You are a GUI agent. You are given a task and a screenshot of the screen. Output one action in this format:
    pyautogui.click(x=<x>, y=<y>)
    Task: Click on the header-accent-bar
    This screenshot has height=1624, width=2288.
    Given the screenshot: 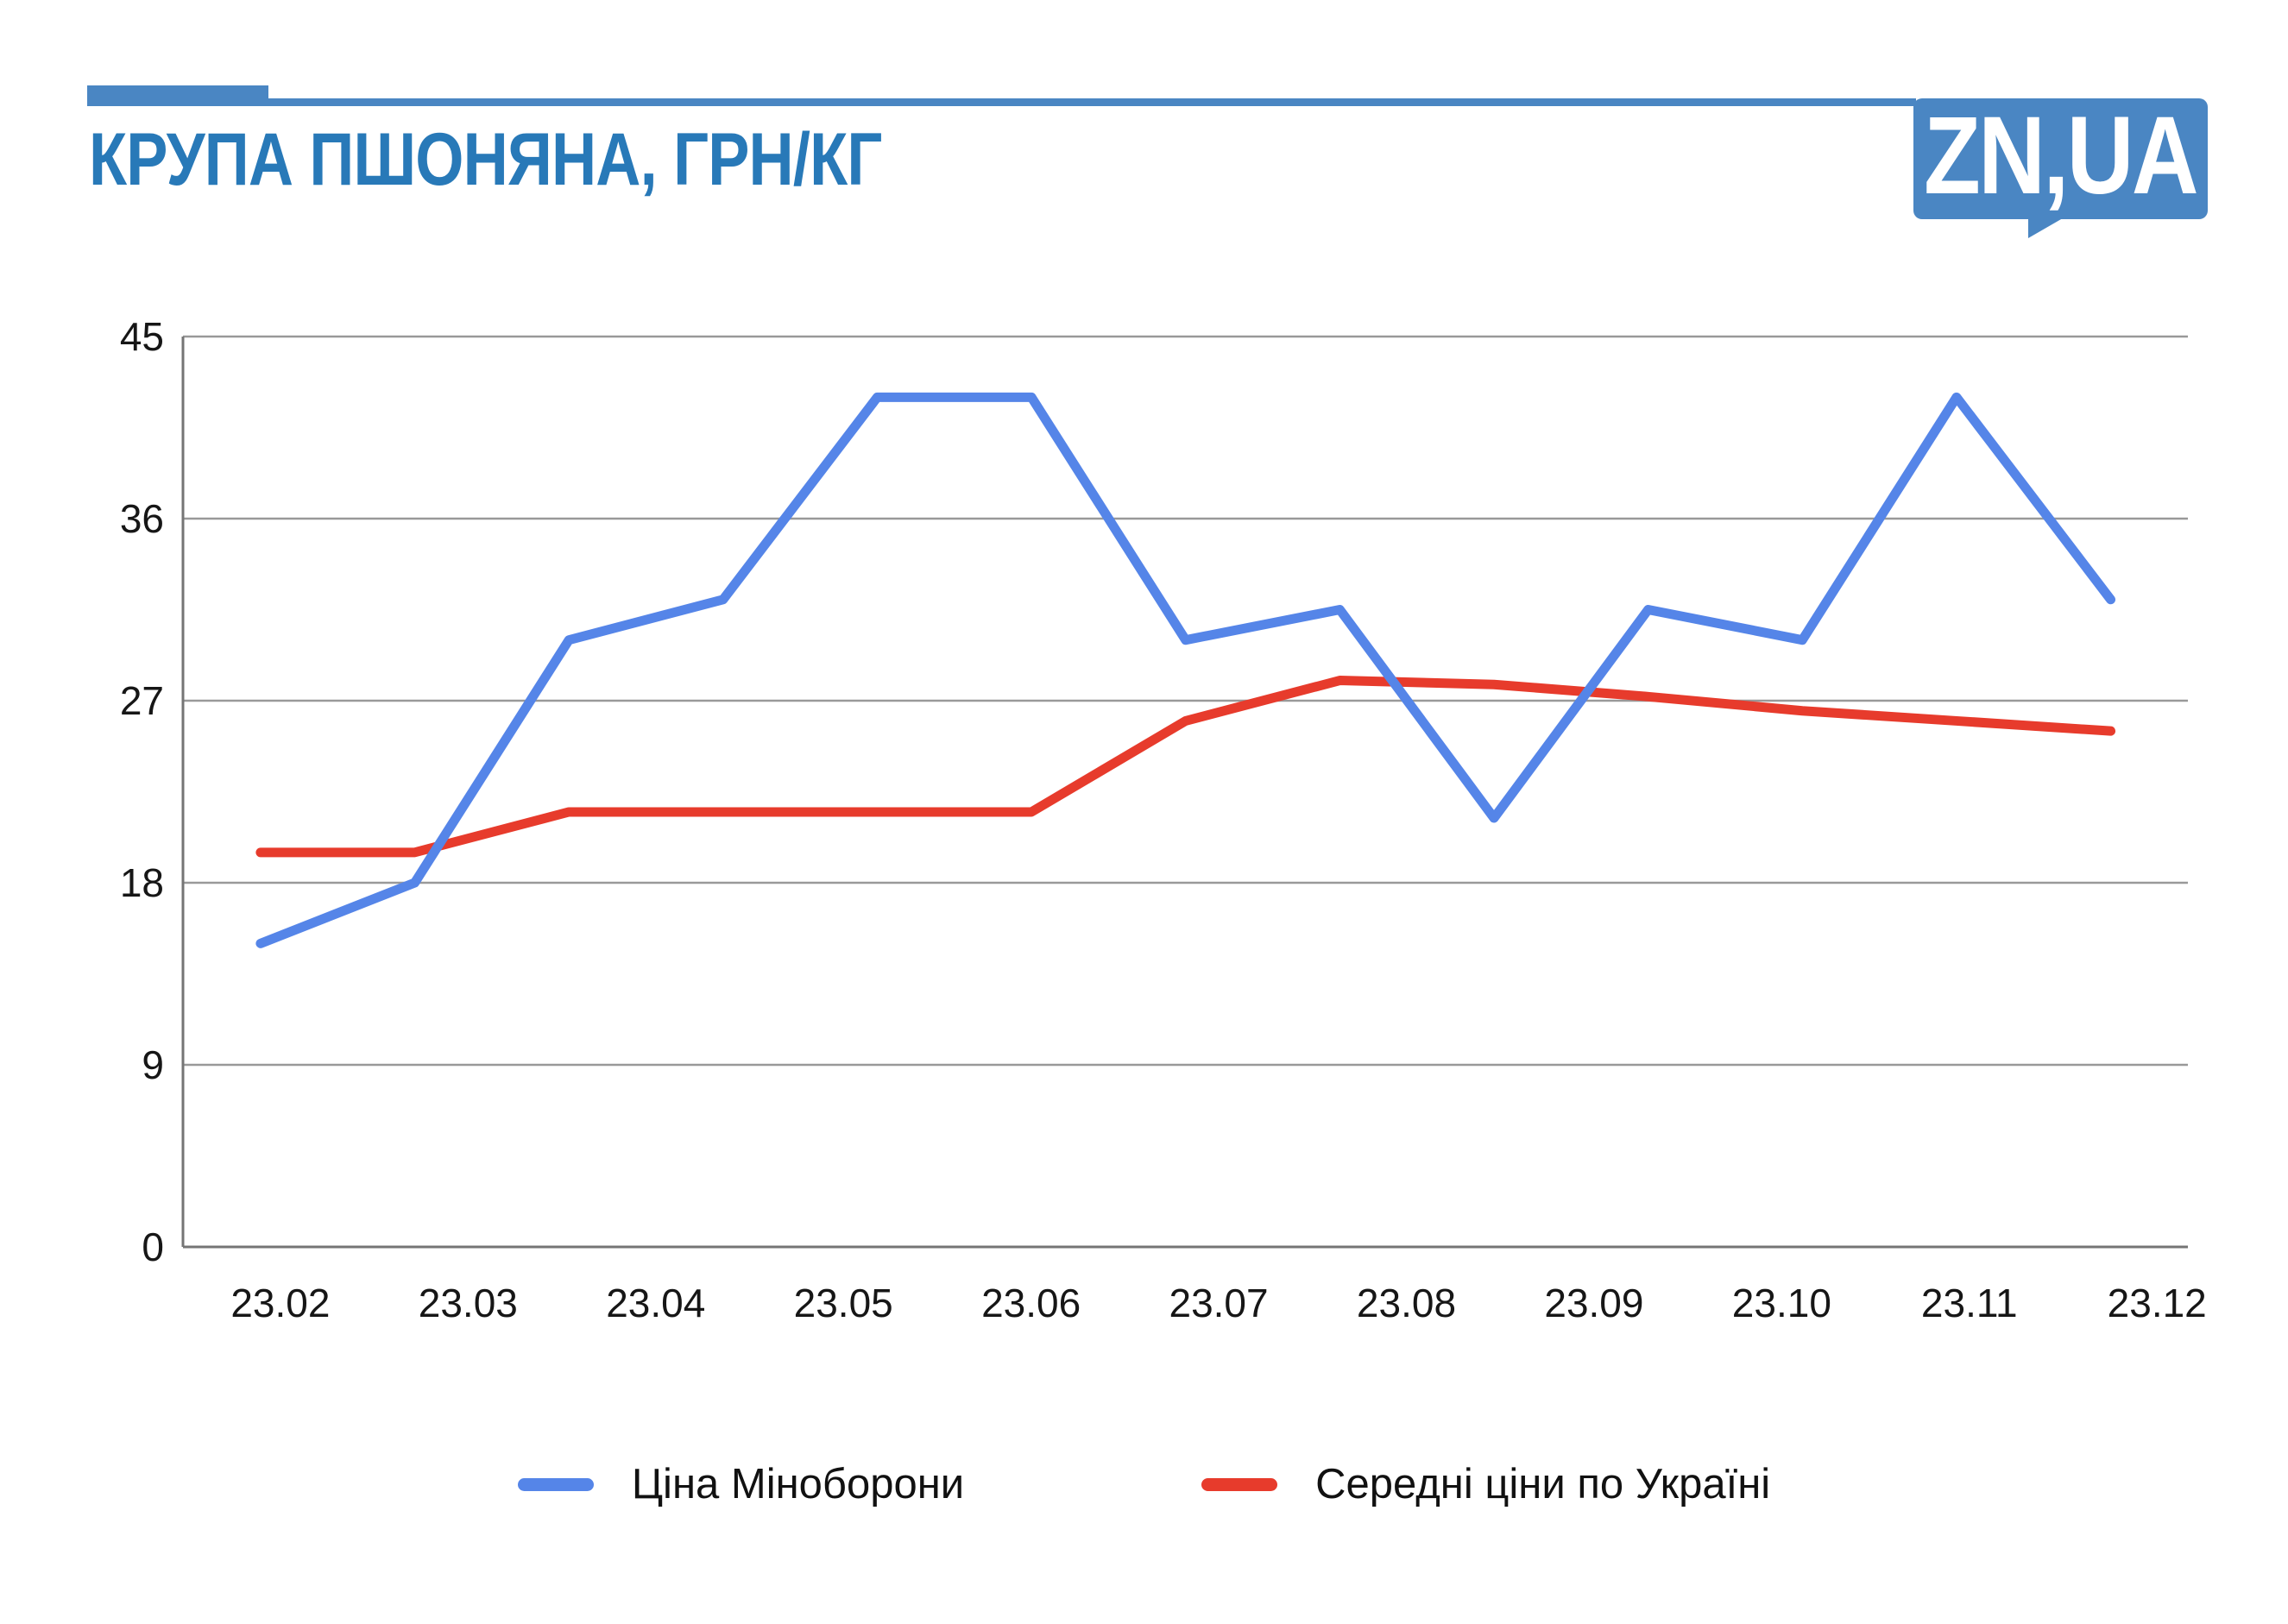 What is the action you would take?
    pyautogui.click(x=178, y=95)
    